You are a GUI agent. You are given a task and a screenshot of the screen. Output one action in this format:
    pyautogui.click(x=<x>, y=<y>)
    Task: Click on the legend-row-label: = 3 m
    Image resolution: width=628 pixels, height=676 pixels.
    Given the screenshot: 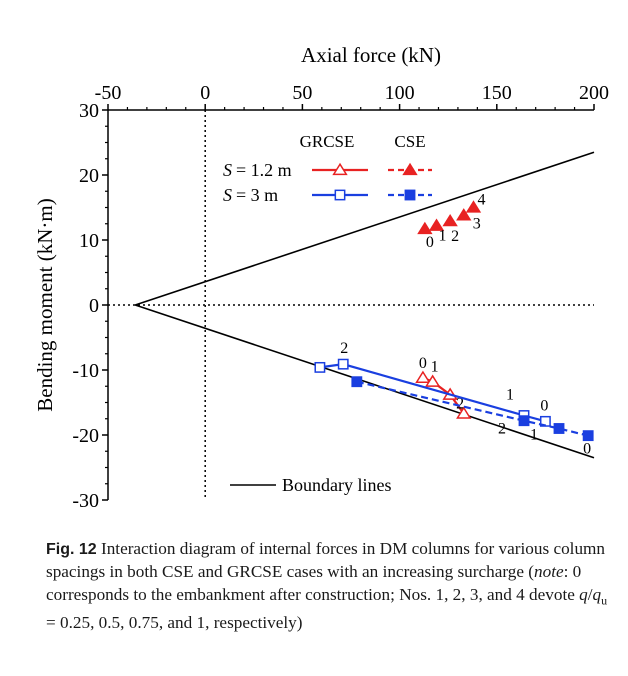 What is the action you would take?
    pyautogui.click(x=257, y=195)
    